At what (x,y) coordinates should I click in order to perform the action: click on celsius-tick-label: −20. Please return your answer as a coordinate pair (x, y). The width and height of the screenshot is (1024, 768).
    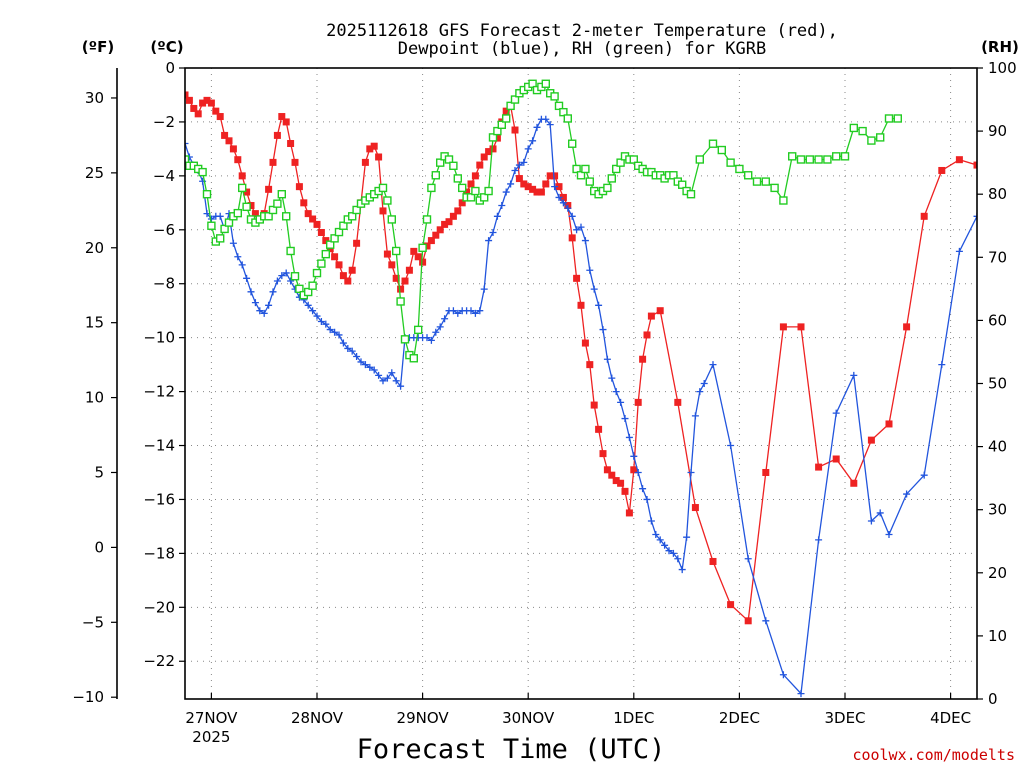
    Looking at the image, I should click on (159, 607).